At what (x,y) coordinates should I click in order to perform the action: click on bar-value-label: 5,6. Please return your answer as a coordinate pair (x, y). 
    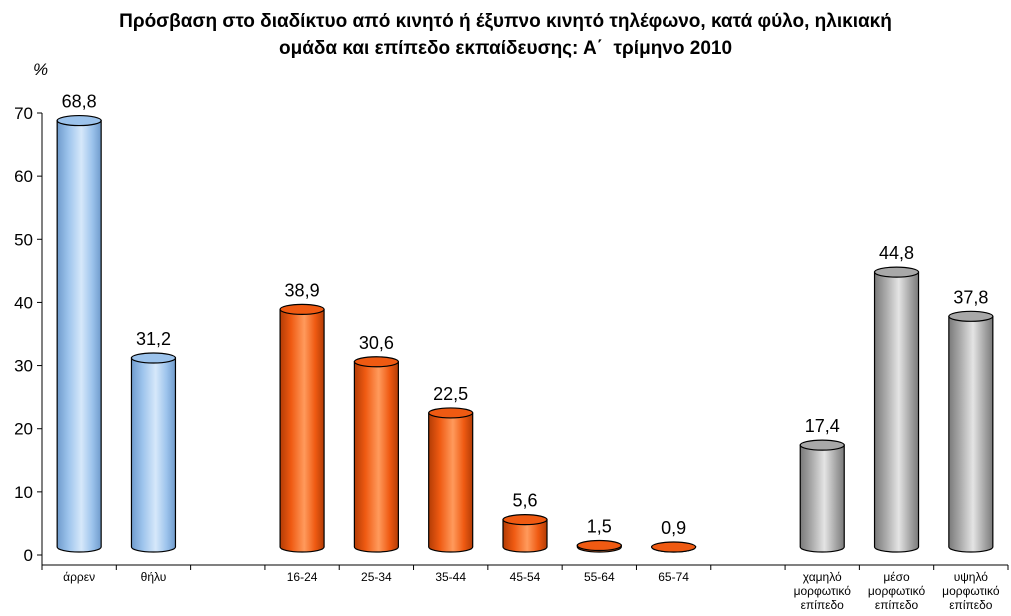
    Looking at the image, I should click on (524, 501).